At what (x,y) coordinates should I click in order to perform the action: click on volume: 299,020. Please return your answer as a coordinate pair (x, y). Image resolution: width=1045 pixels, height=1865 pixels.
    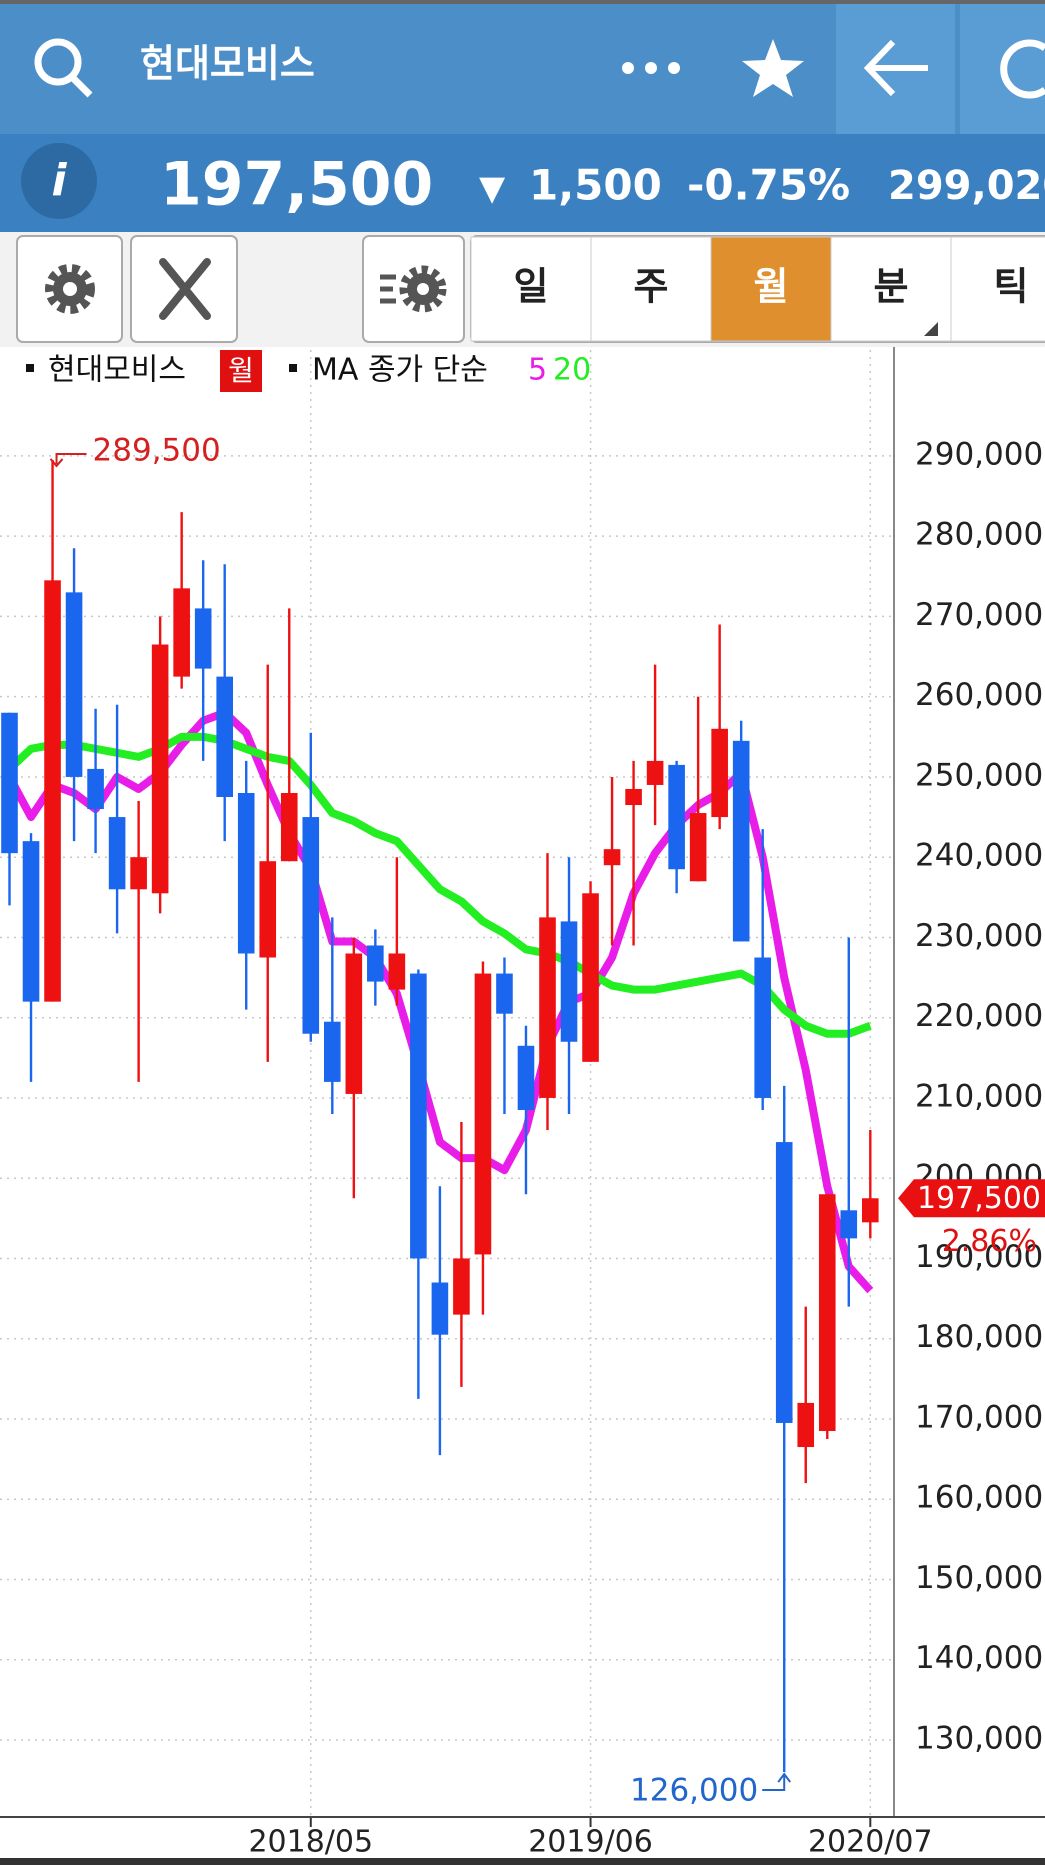
    Looking at the image, I should click on (966, 186).